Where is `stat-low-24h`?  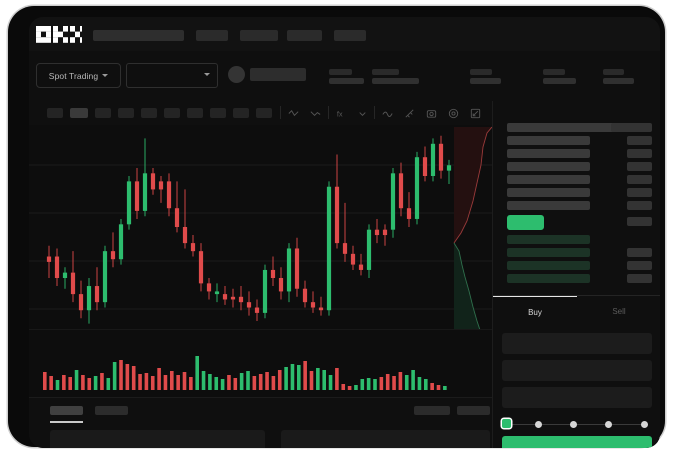
stat-low-24h is located at coordinates (559, 76).